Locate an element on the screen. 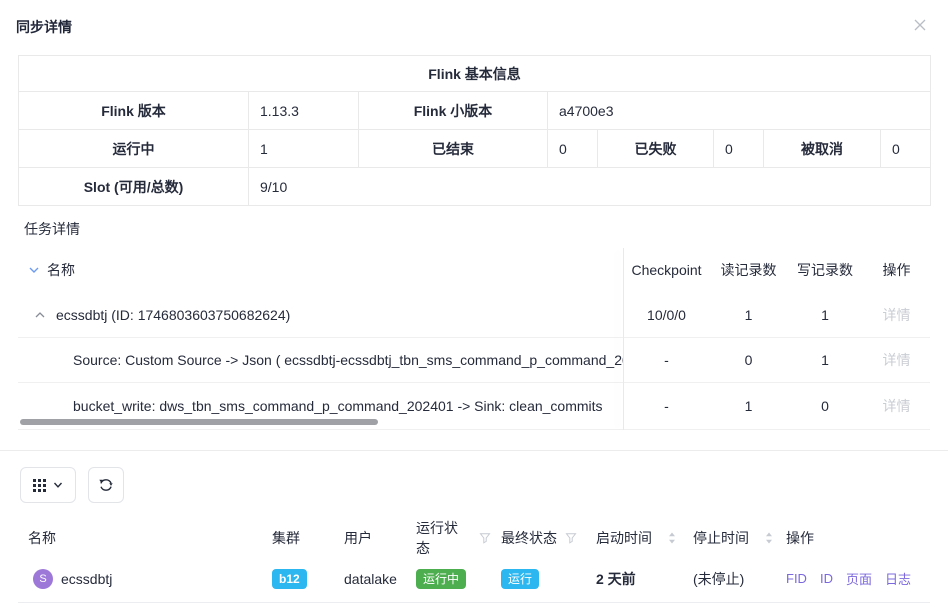  col-action-header: 操作 is located at coordinates (896, 270).